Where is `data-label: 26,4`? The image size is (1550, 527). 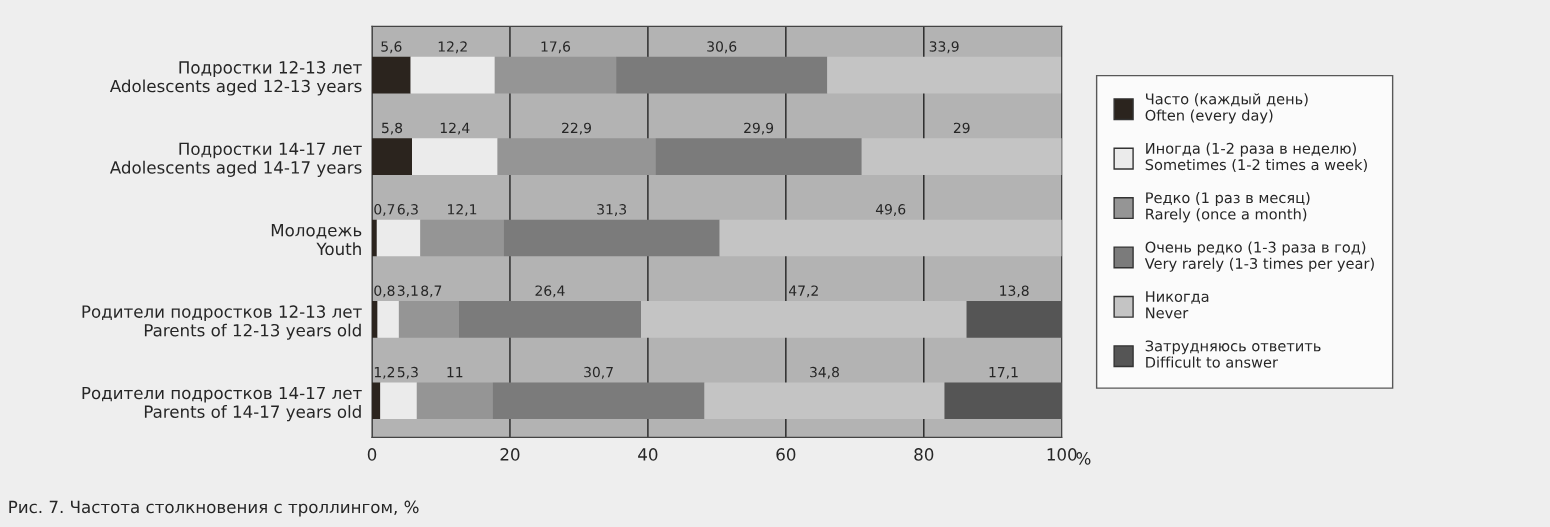 data-label: 26,4 is located at coordinates (550, 291).